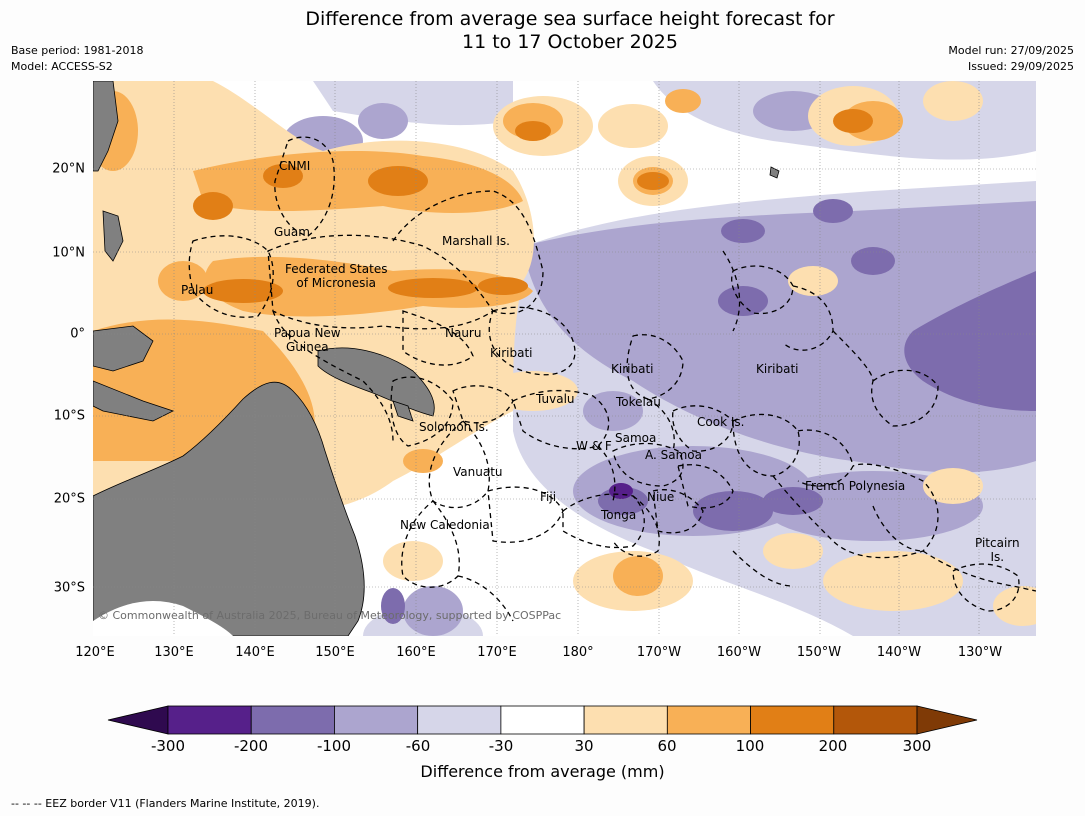  Describe the element at coordinates (997, 543) in the screenshot. I see `label-pitcairn-line1: Pitcairn` at that location.